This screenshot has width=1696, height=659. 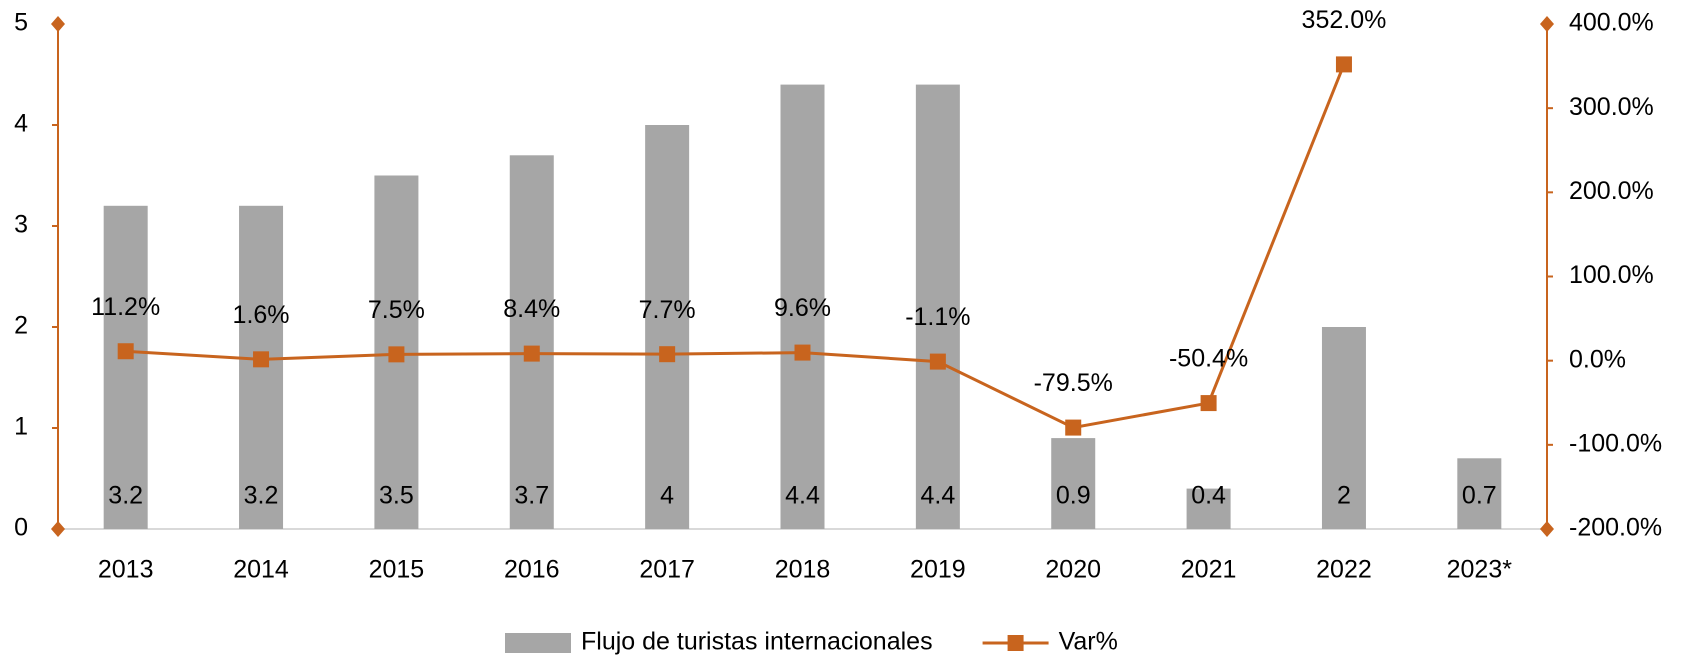 I want to click on line-value-label: 9.6%, so click(x=802, y=308).